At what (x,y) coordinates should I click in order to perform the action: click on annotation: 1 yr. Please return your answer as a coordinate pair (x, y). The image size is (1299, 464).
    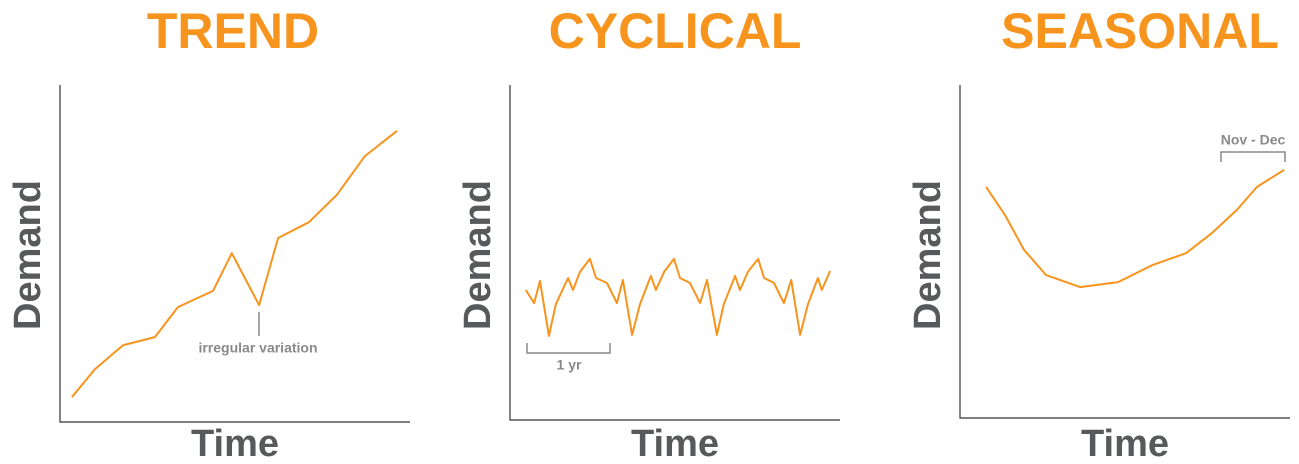
    Looking at the image, I should click on (569, 365).